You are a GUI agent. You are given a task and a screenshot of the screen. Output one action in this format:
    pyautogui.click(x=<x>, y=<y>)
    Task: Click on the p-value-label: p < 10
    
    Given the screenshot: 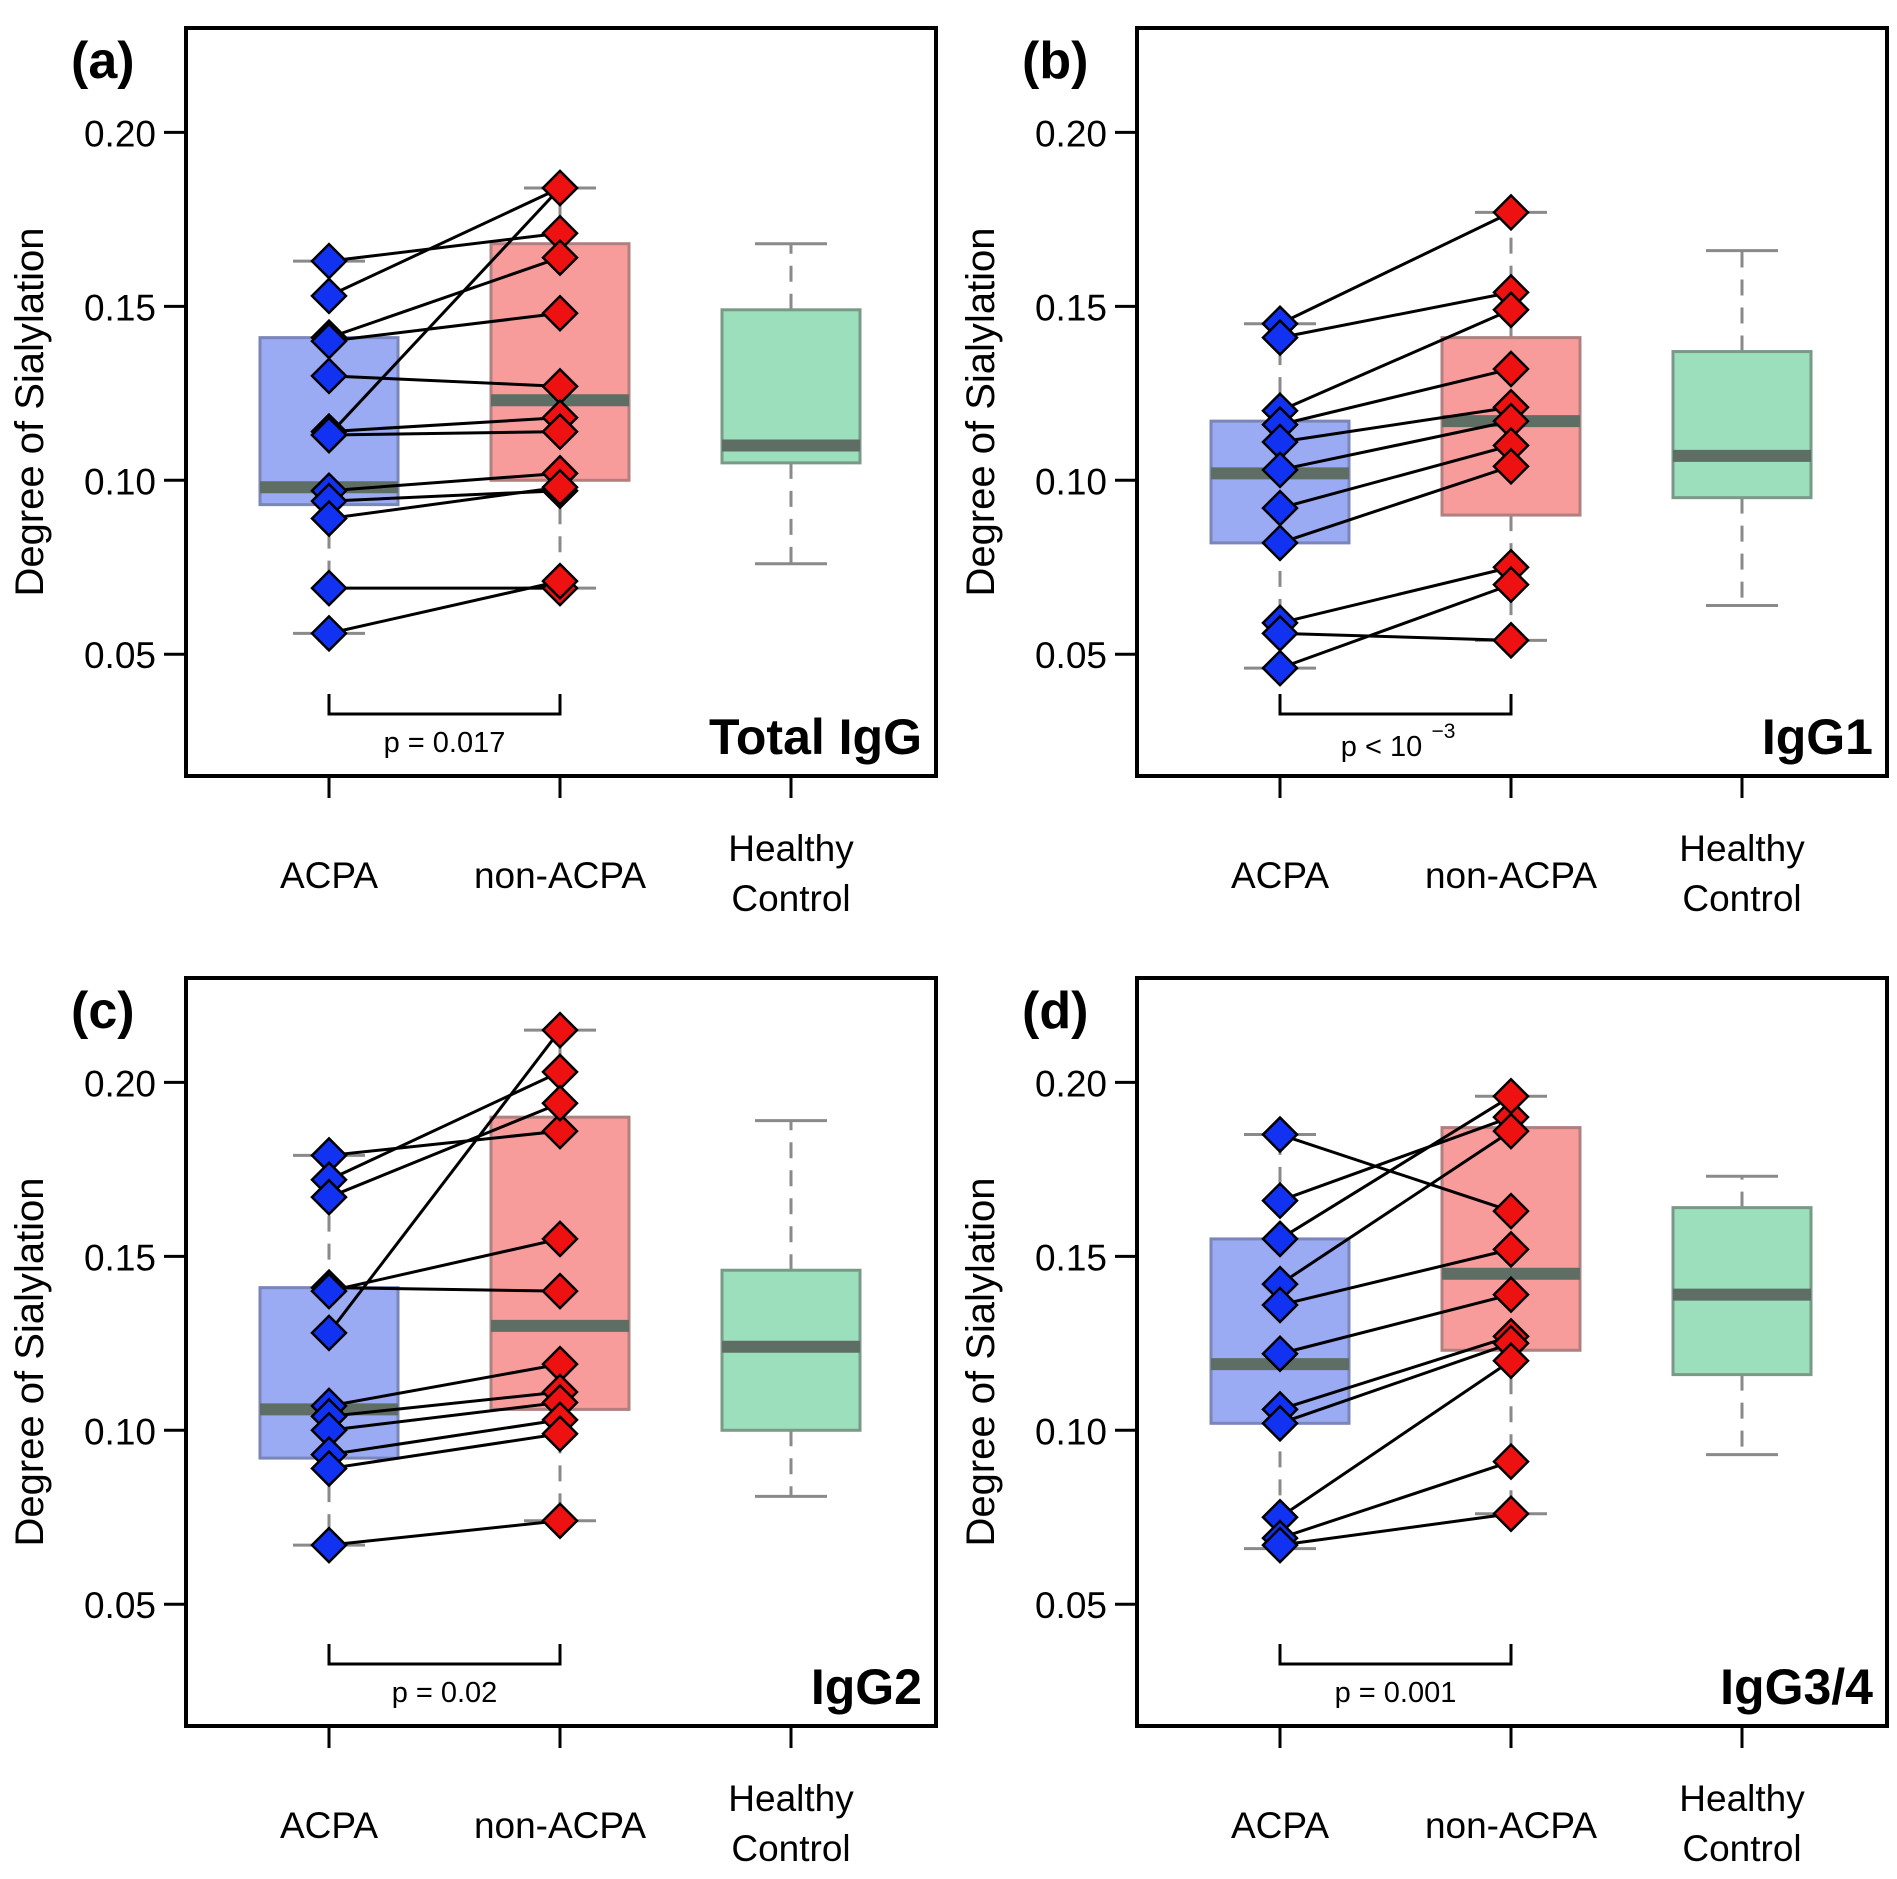 What is the action you would take?
    pyautogui.click(x=1381, y=747)
    